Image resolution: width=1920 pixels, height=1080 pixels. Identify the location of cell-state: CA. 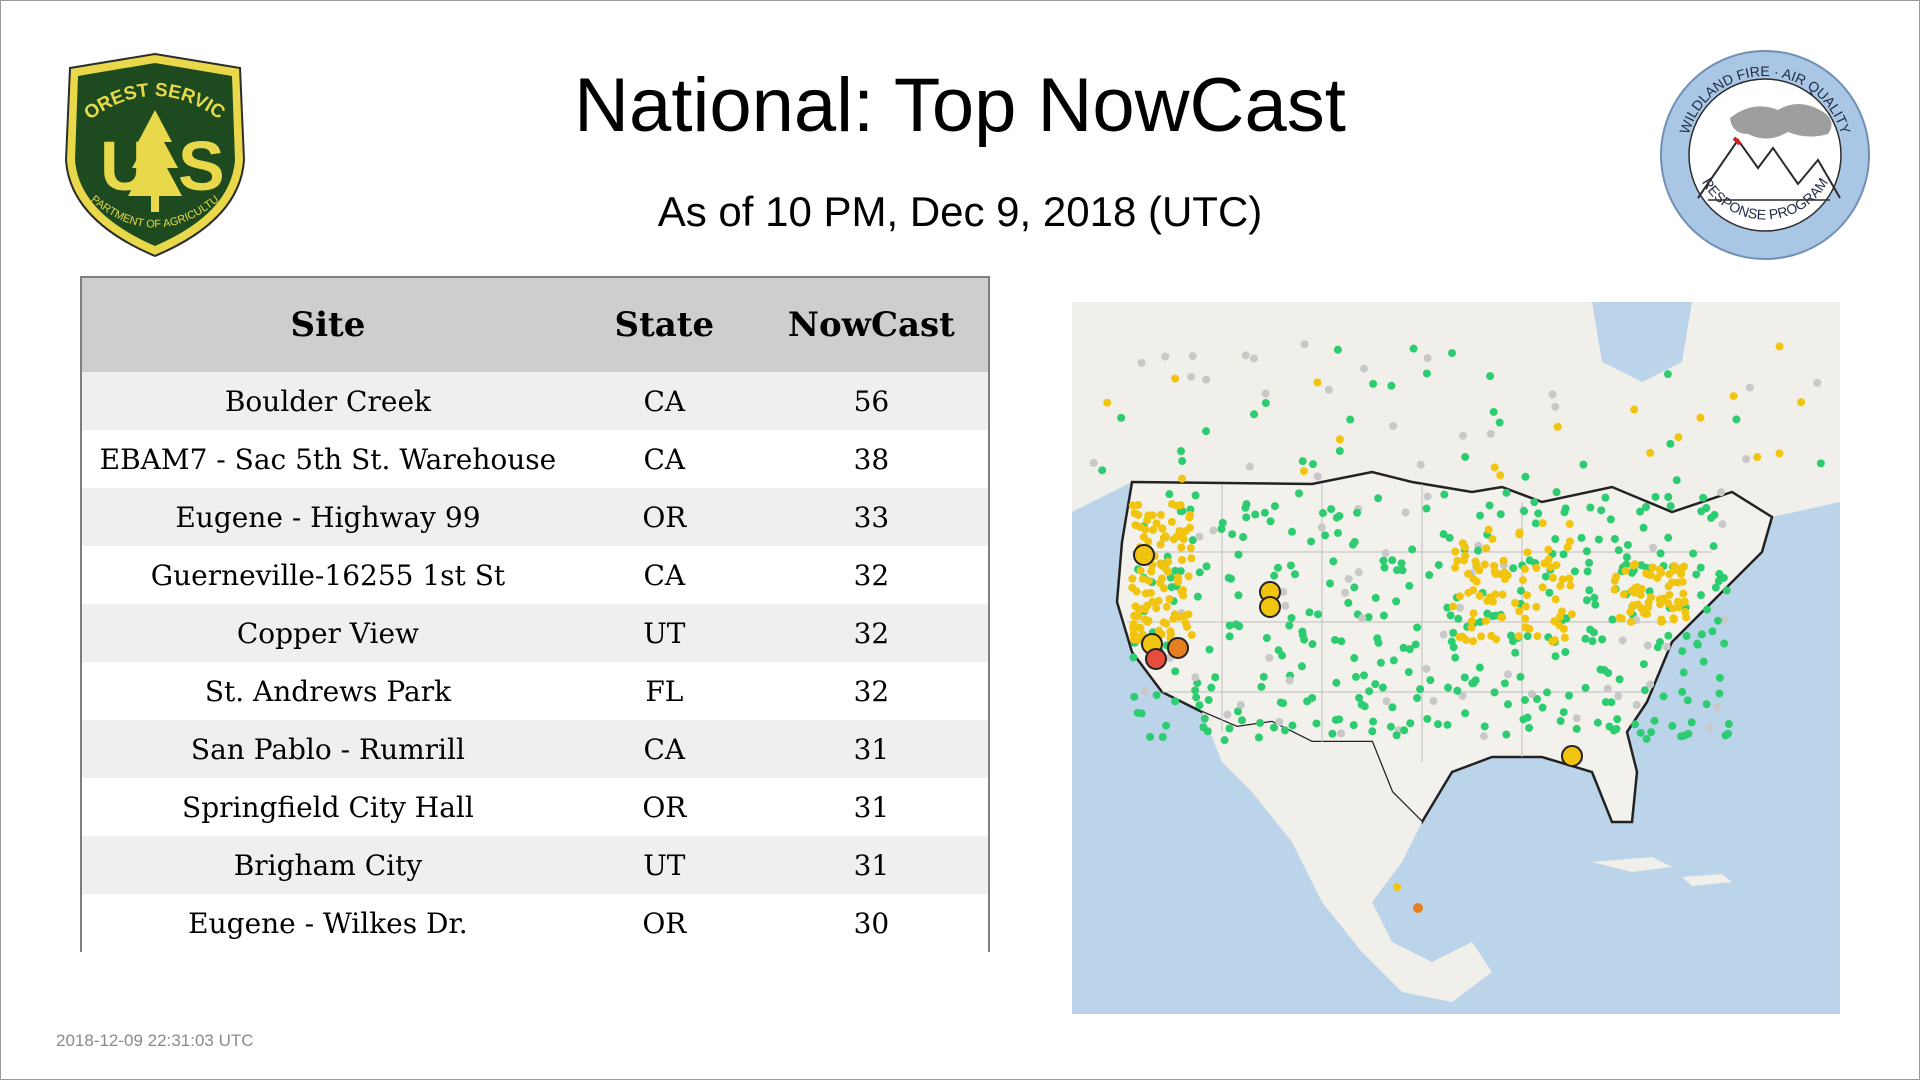
(664, 401).